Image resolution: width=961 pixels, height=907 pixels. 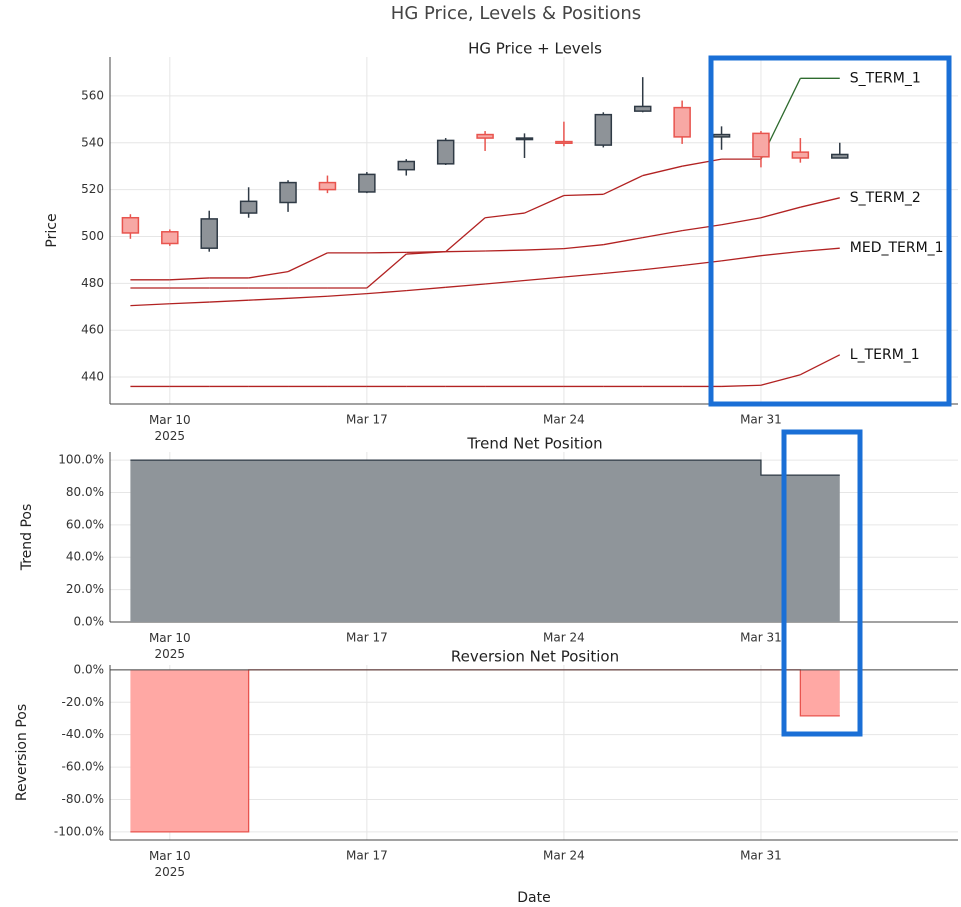 What do you see at coordinates (89, 622) in the screenshot?
I see `y-tick-label: 0.0%` at bounding box center [89, 622].